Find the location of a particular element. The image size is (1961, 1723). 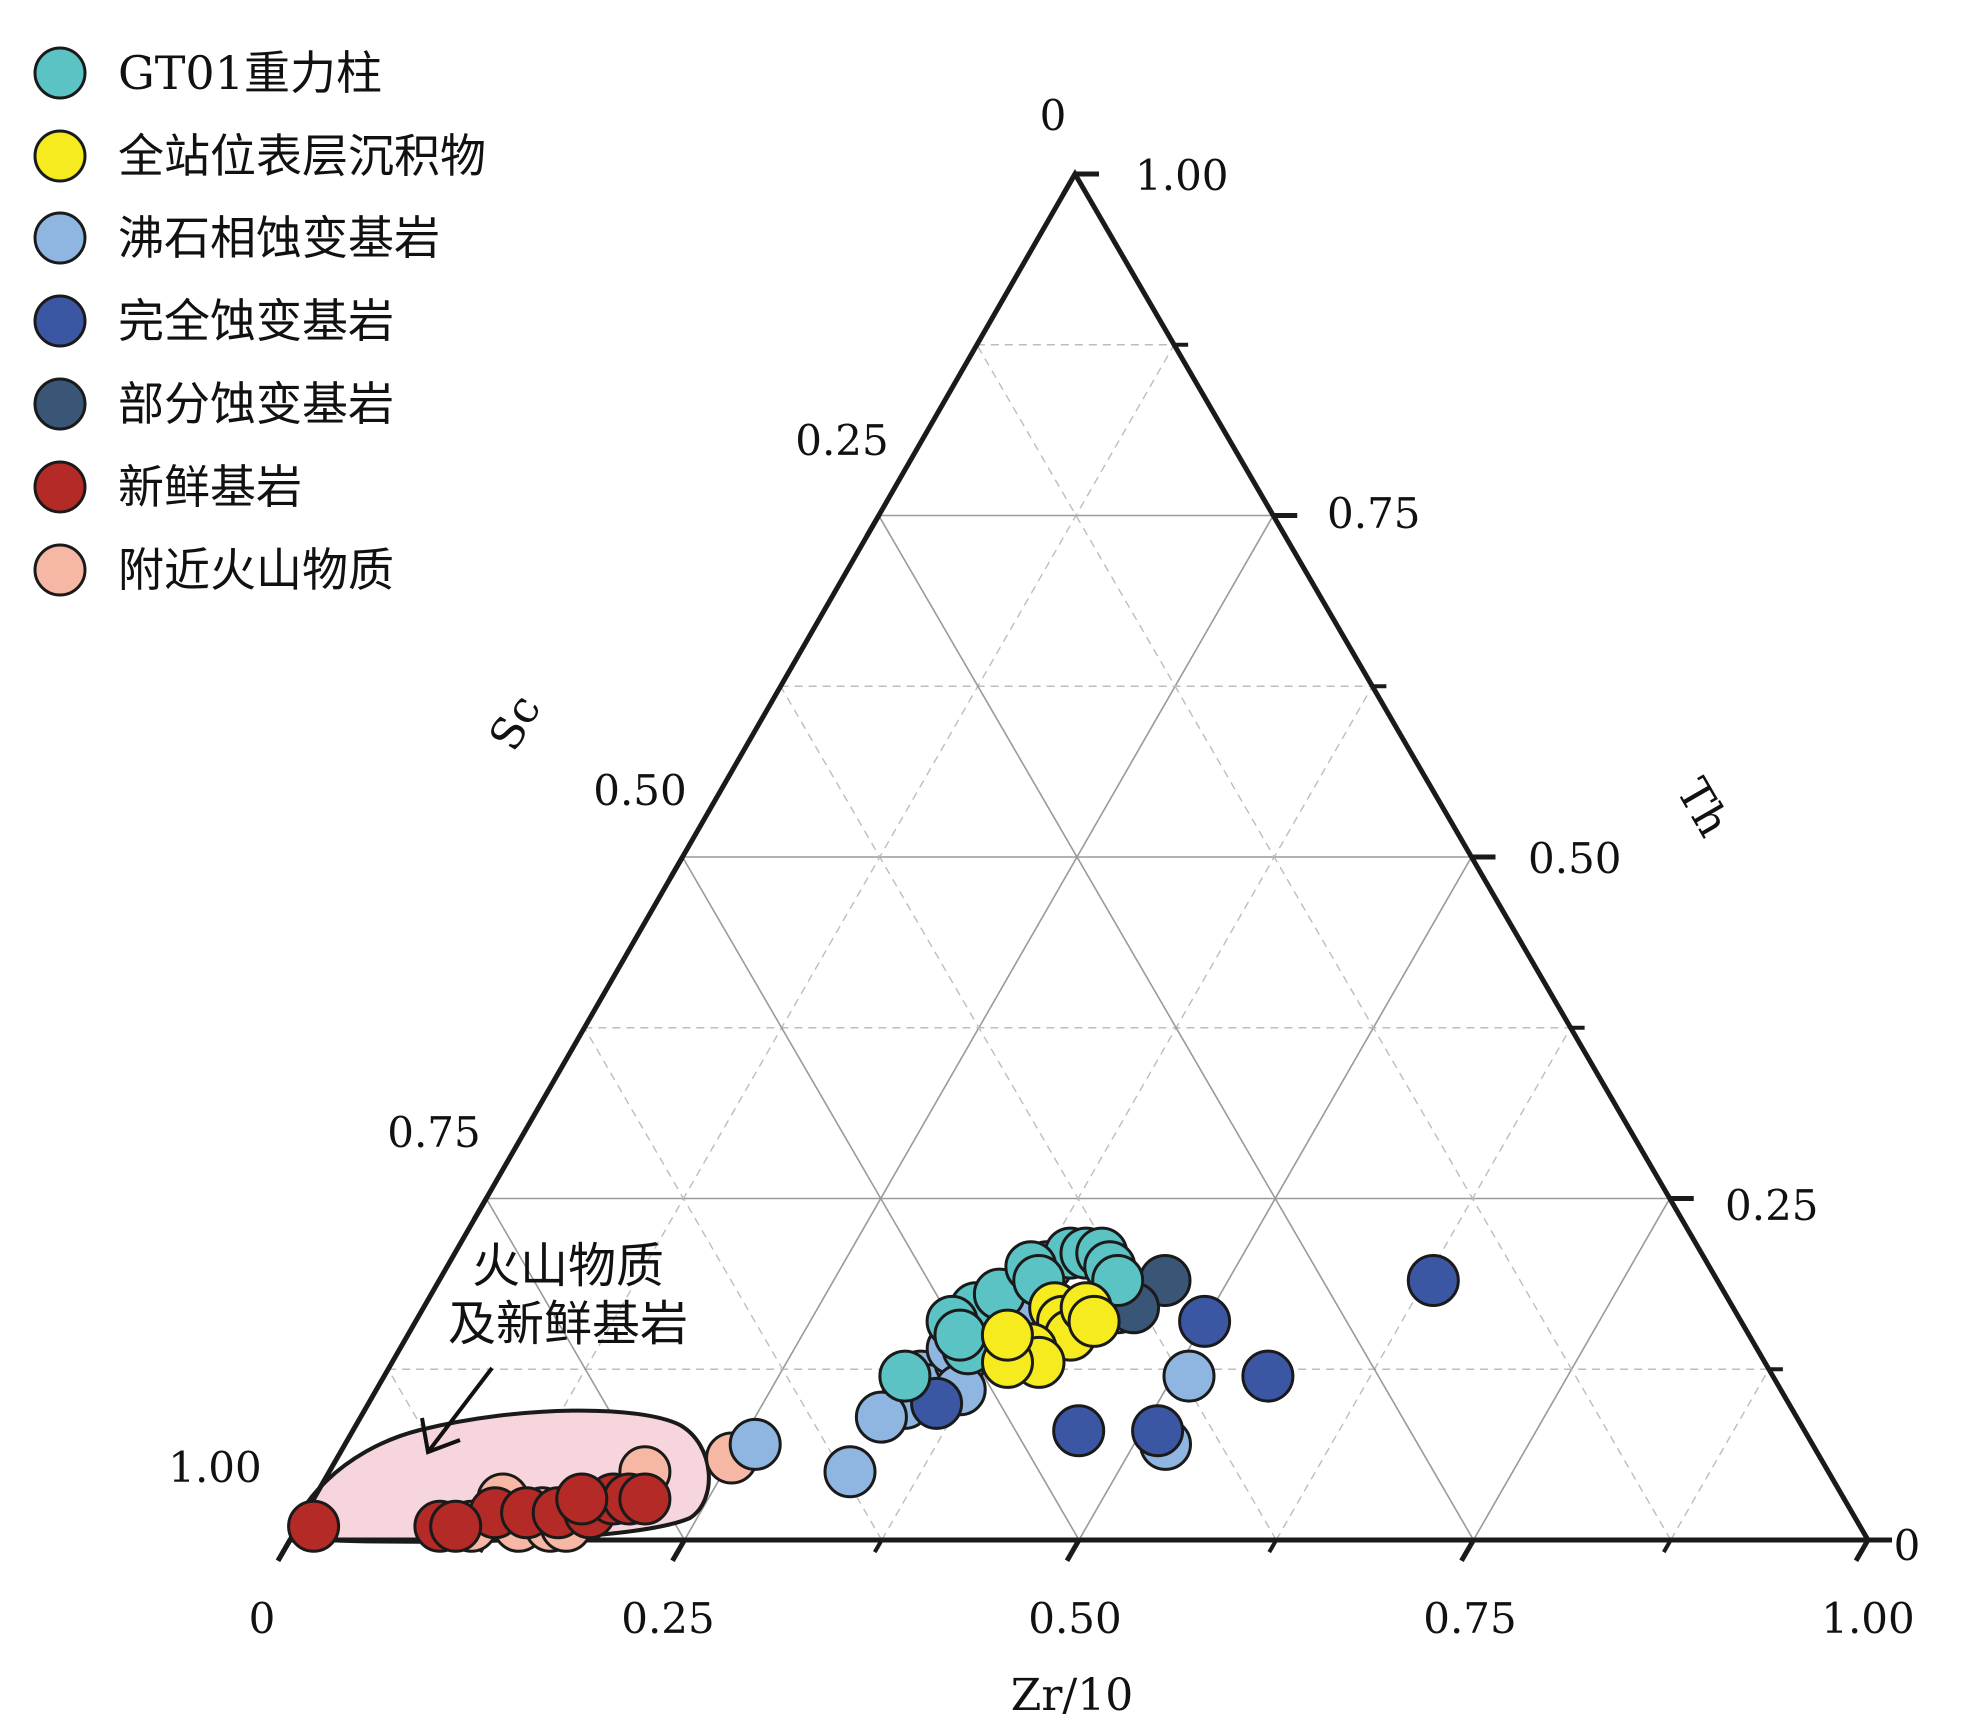

annotation-arrow is located at coordinates (457, 1410).